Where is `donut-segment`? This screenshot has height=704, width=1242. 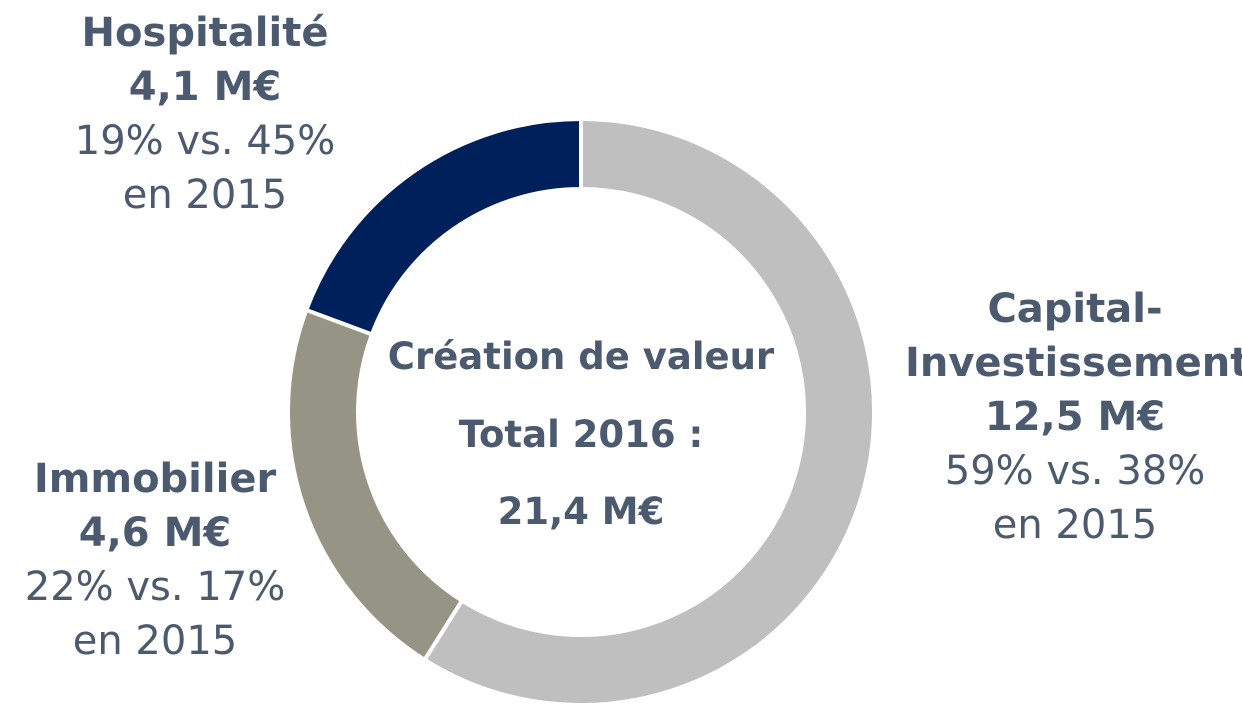 donut-segment is located at coordinates (443, 226).